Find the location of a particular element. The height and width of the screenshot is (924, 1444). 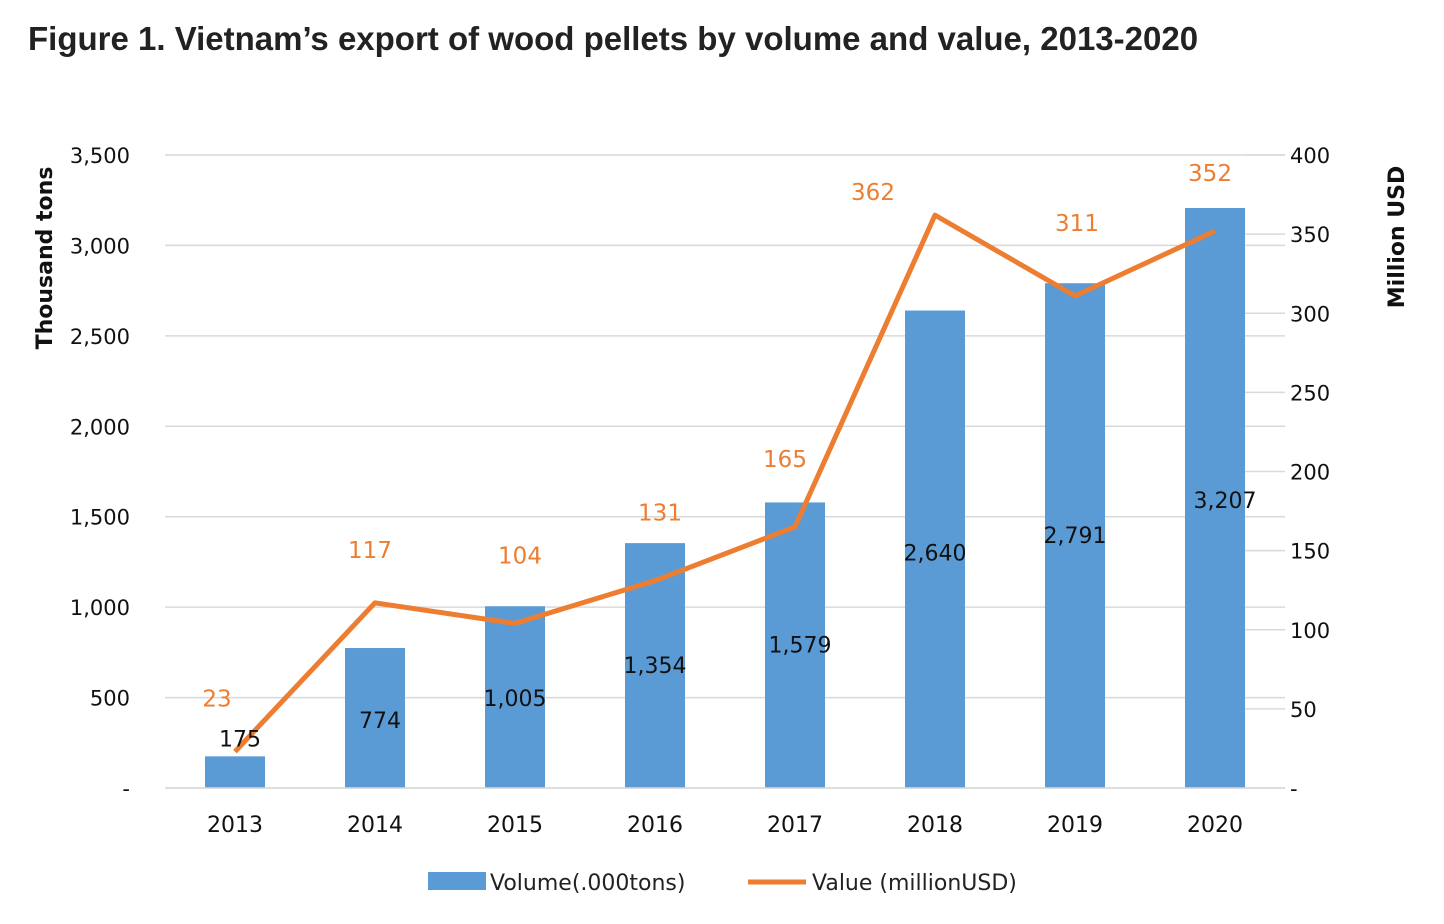

bar-2017 is located at coordinates (795, 645).